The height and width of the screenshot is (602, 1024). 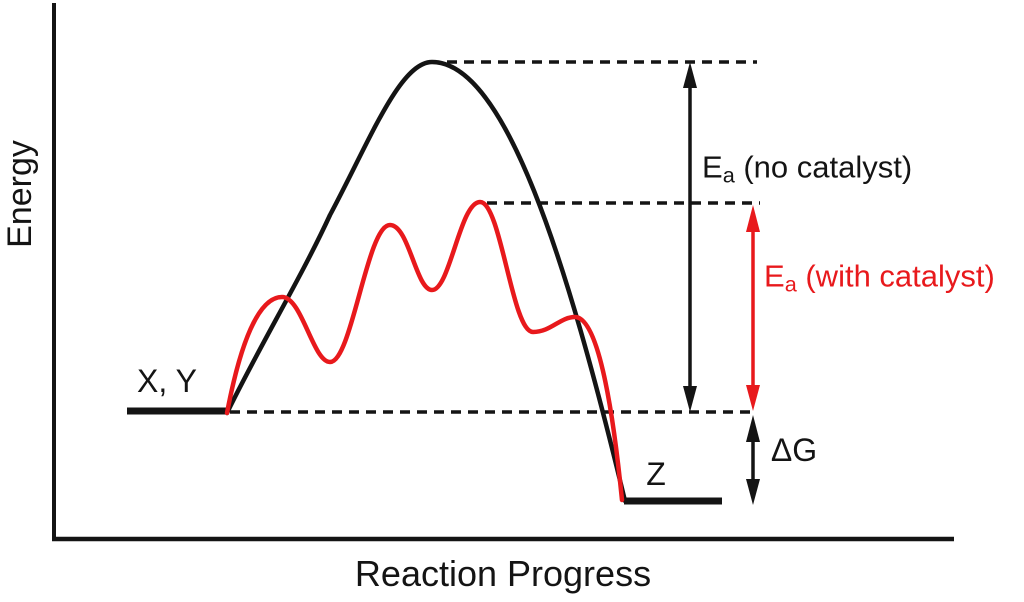 What do you see at coordinates (656, 474) in the screenshot?
I see `product-label: Z` at bounding box center [656, 474].